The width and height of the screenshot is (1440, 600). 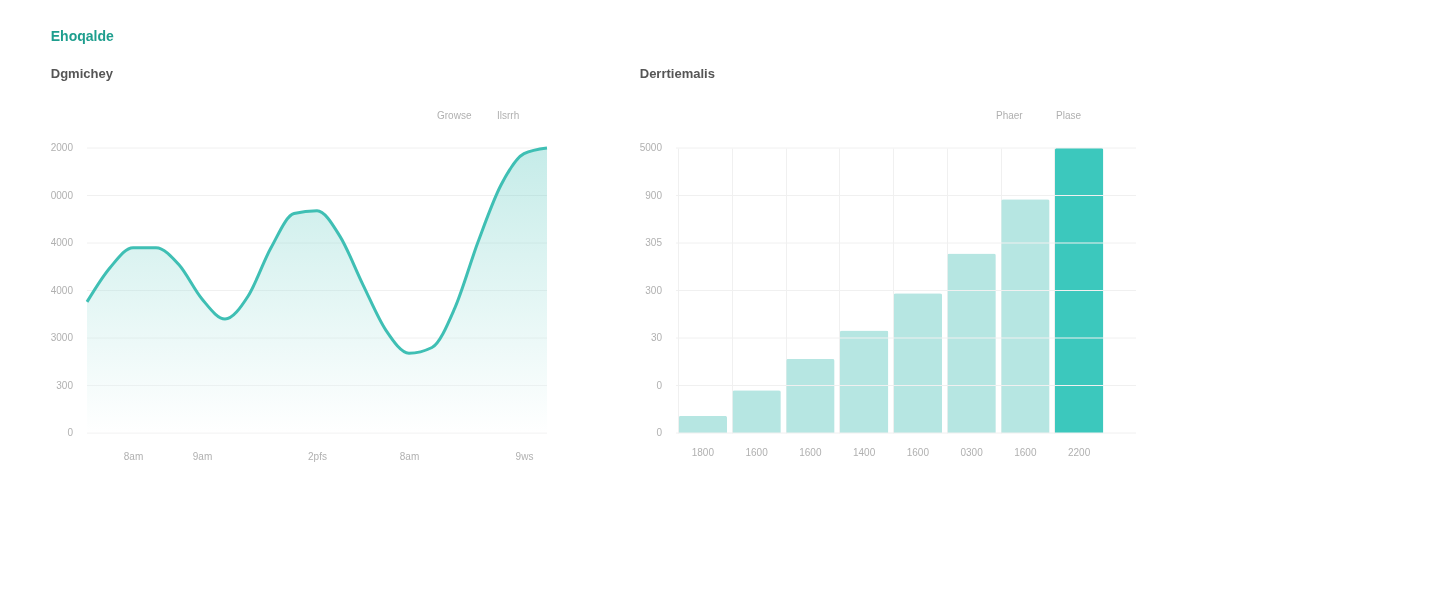 What do you see at coordinates (703, 452) in the screenshot?
I see `x-tick-label: 1800` at bounding box center [703, 452].